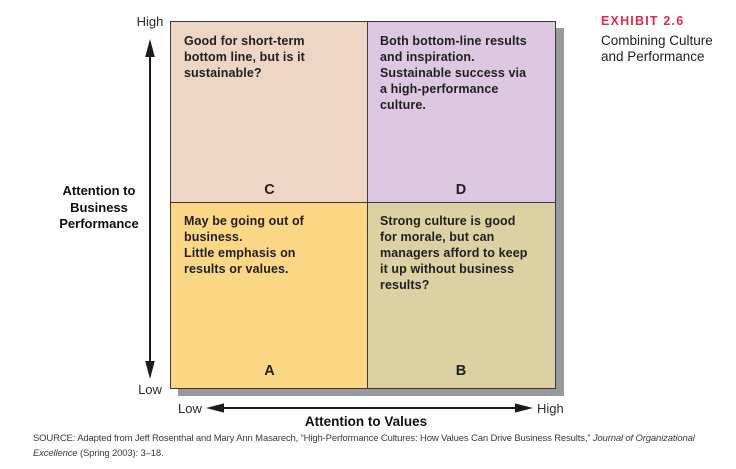  I want to click on matrix-horizontal-divider, so click(363, 202).